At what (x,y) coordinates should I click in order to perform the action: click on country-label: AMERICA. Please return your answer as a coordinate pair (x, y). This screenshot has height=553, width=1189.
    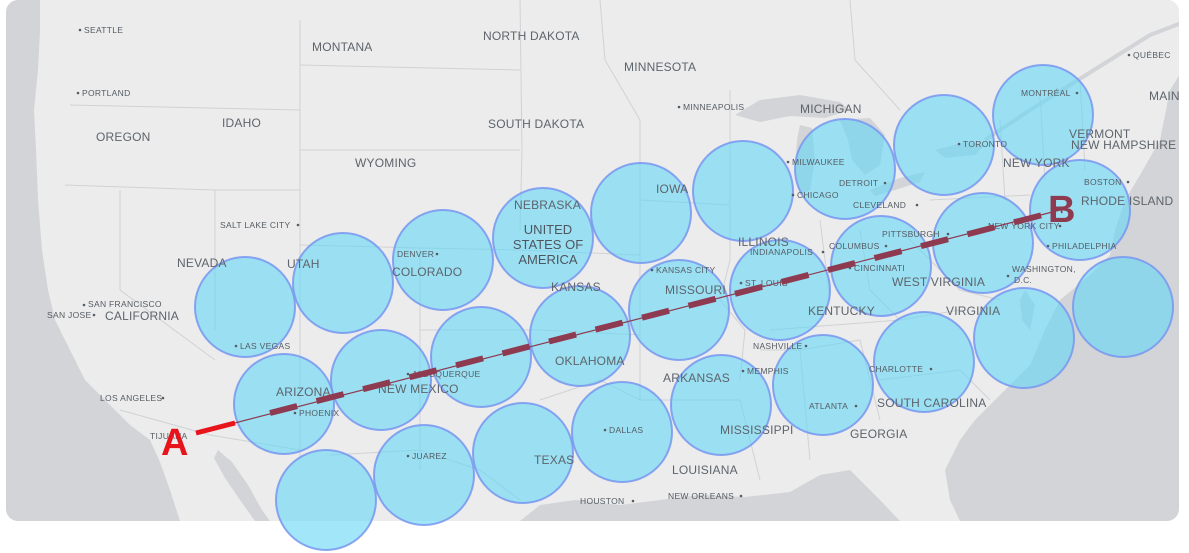
    Looking at the image, I should click on (548, 259).